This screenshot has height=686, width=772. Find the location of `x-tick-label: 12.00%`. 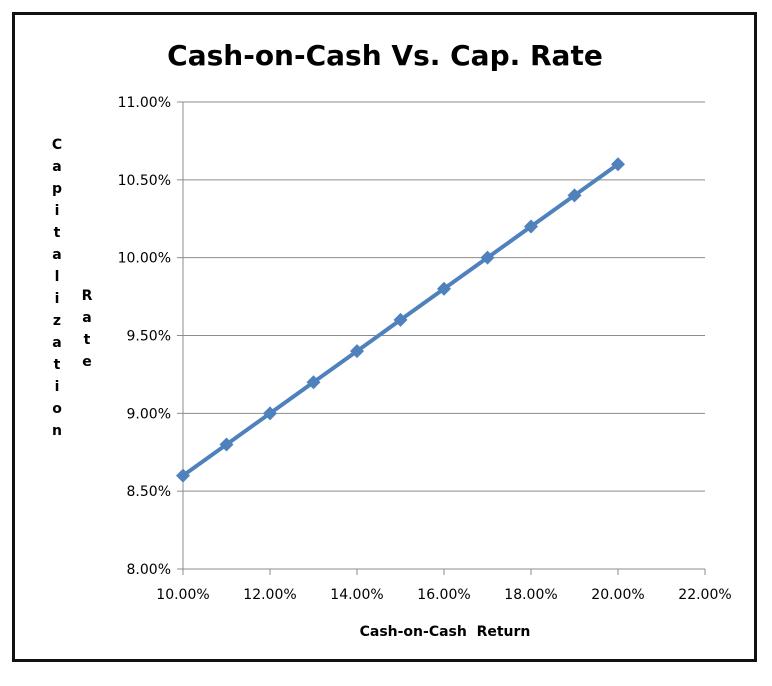

x-tick-label: 12.00% is located at coordinates (269, 595).